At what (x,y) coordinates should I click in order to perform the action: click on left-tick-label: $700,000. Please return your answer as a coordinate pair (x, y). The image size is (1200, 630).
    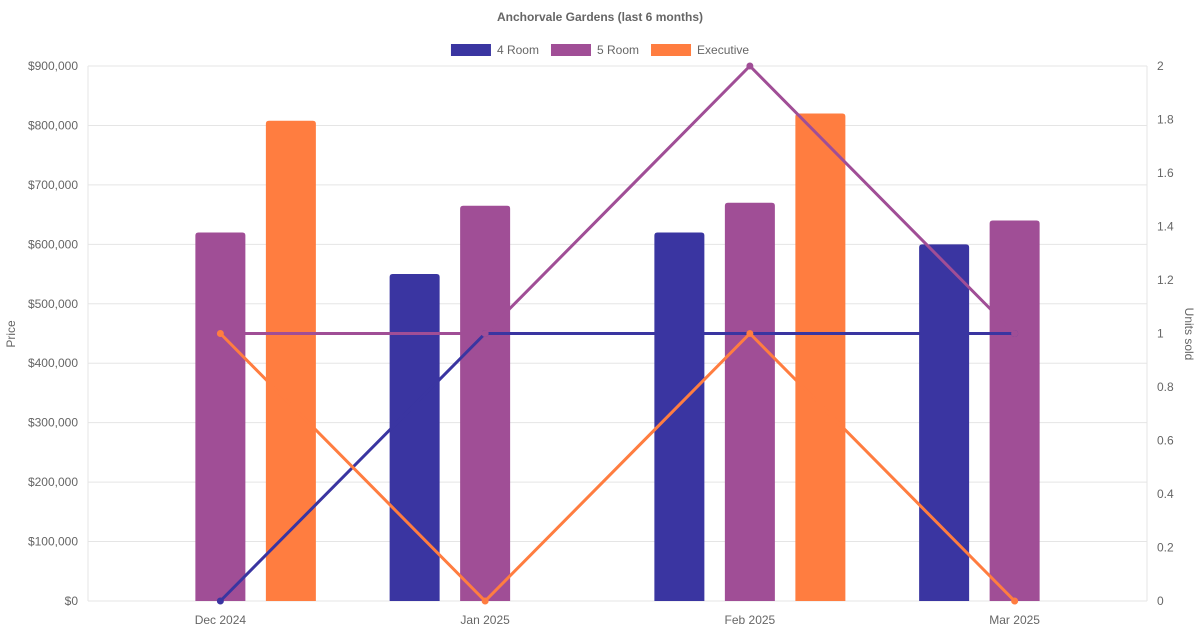
    Looking at the image, I should click on (53, 185).